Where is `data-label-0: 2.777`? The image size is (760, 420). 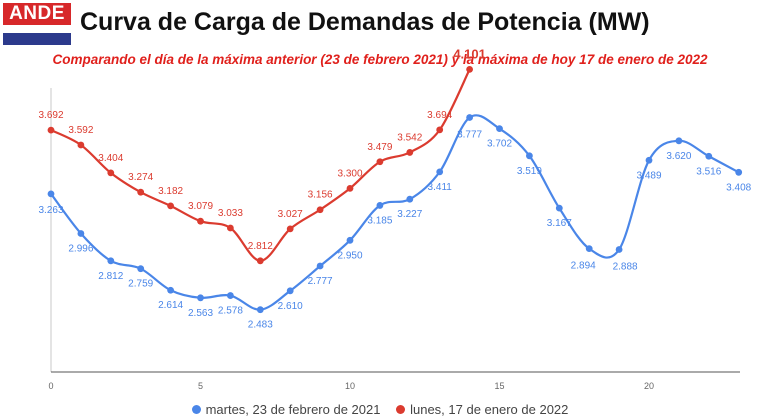
data-label-0: 2.777 is located at coordinates (320, 281).